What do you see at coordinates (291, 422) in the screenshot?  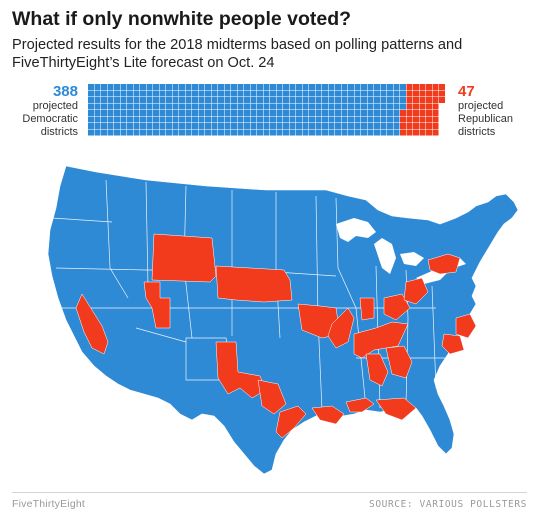 I see `rep-area-texas-gulf-coast` at bounding box center [291, 422].